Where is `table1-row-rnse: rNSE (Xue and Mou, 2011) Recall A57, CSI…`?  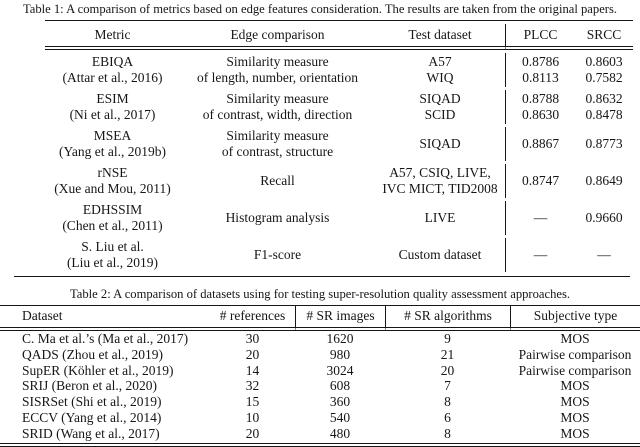 table1-row-rnse: rNSE (Xue and Mou, 2011) Recall A57, CSI… is located at coordinates (339, 181).